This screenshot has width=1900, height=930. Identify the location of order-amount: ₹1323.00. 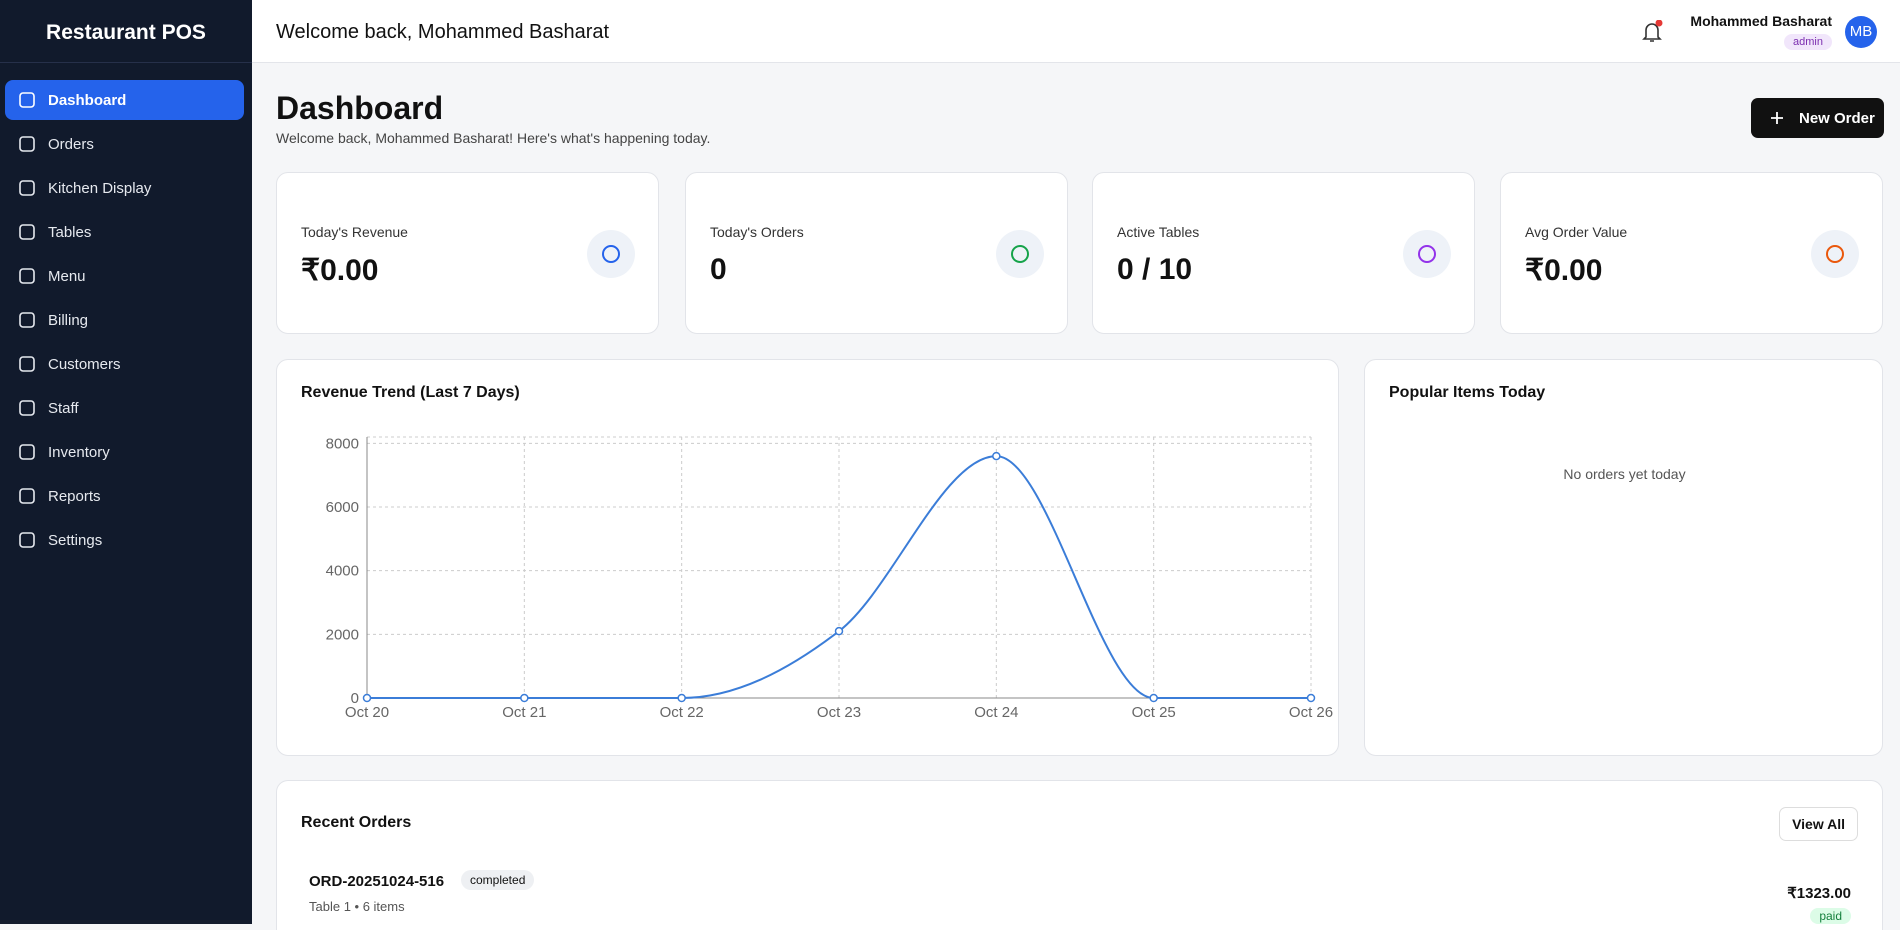
(1819, 893).